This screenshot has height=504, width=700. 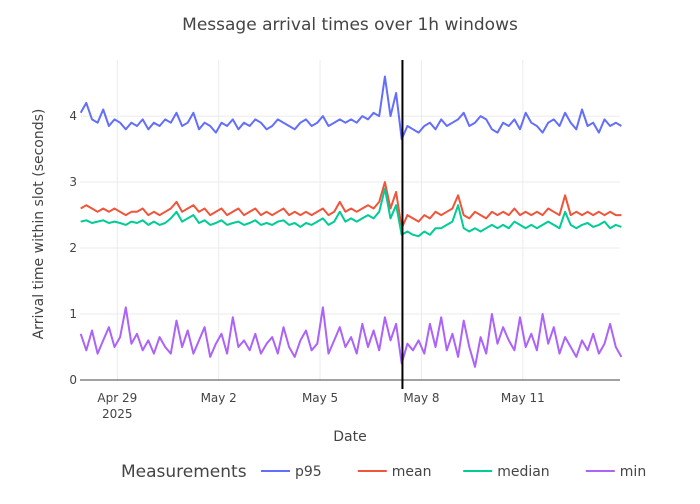 I want to click on x-tick-label: May 5, so click(x=320, y=398).